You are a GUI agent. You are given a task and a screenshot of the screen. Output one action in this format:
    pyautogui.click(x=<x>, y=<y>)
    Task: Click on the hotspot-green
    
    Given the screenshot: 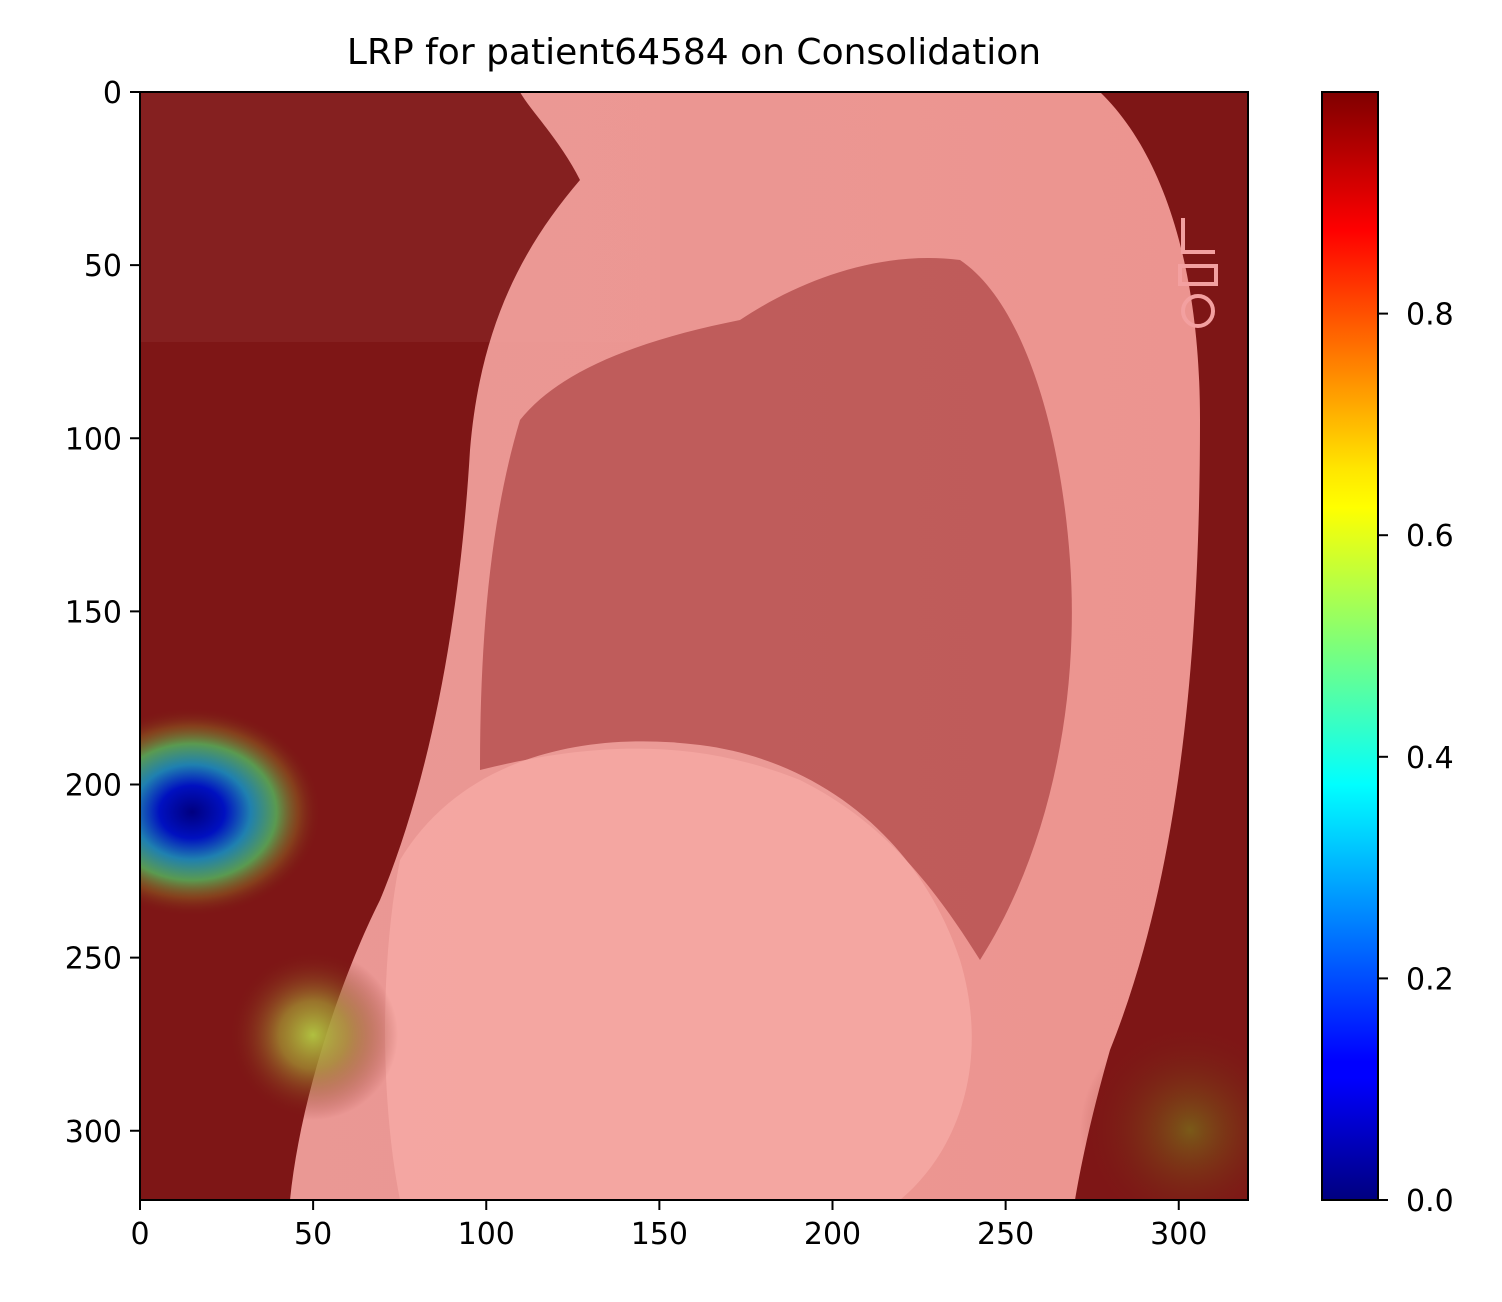 What is the action you would take?
    pyautogui.click(x=313, y=1035)
    